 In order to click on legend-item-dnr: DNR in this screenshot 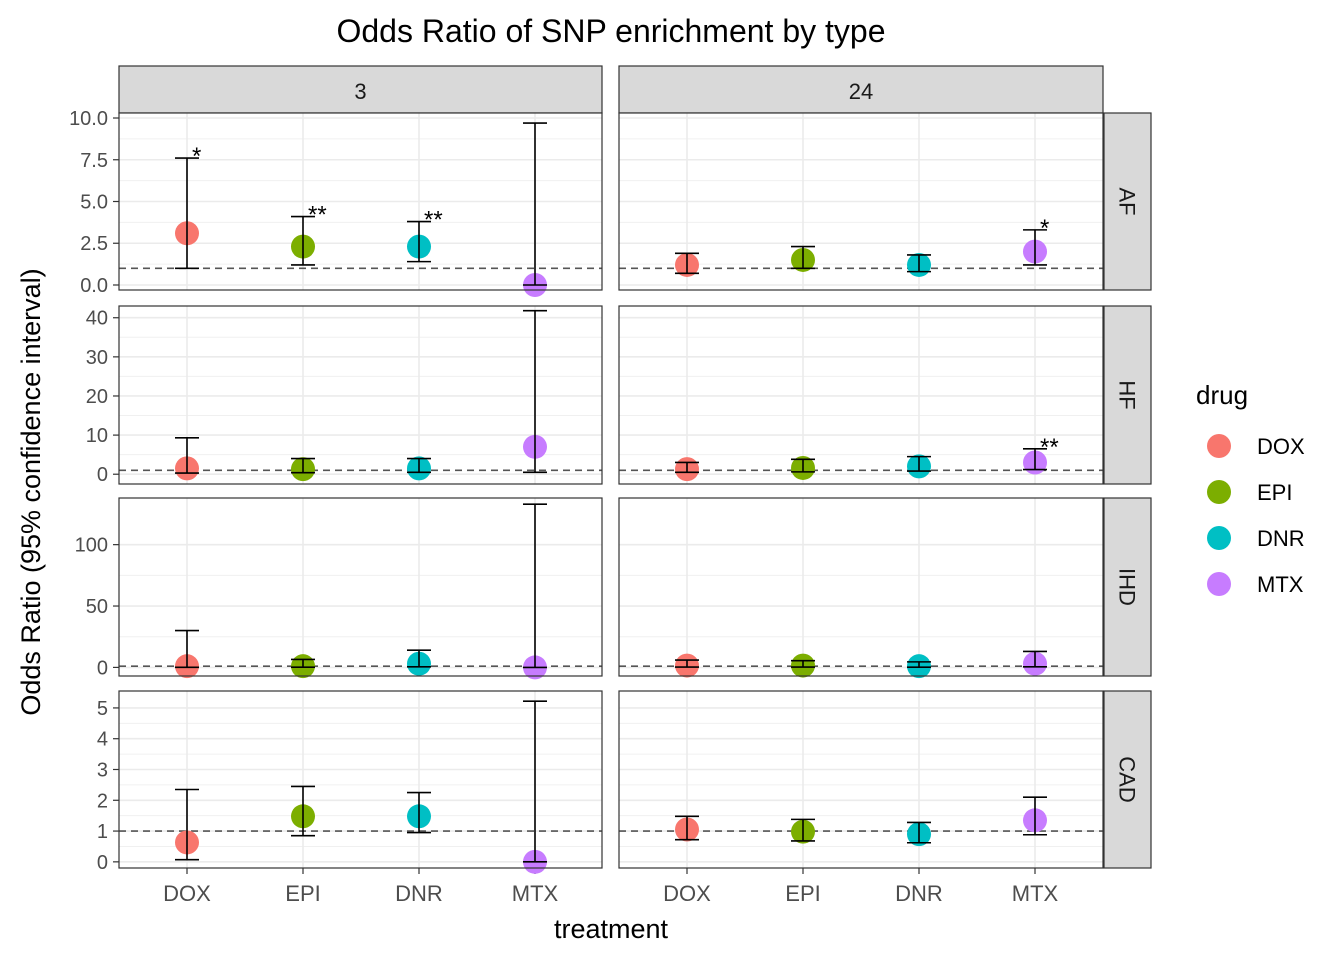, I will do `click(1256, 538)`.